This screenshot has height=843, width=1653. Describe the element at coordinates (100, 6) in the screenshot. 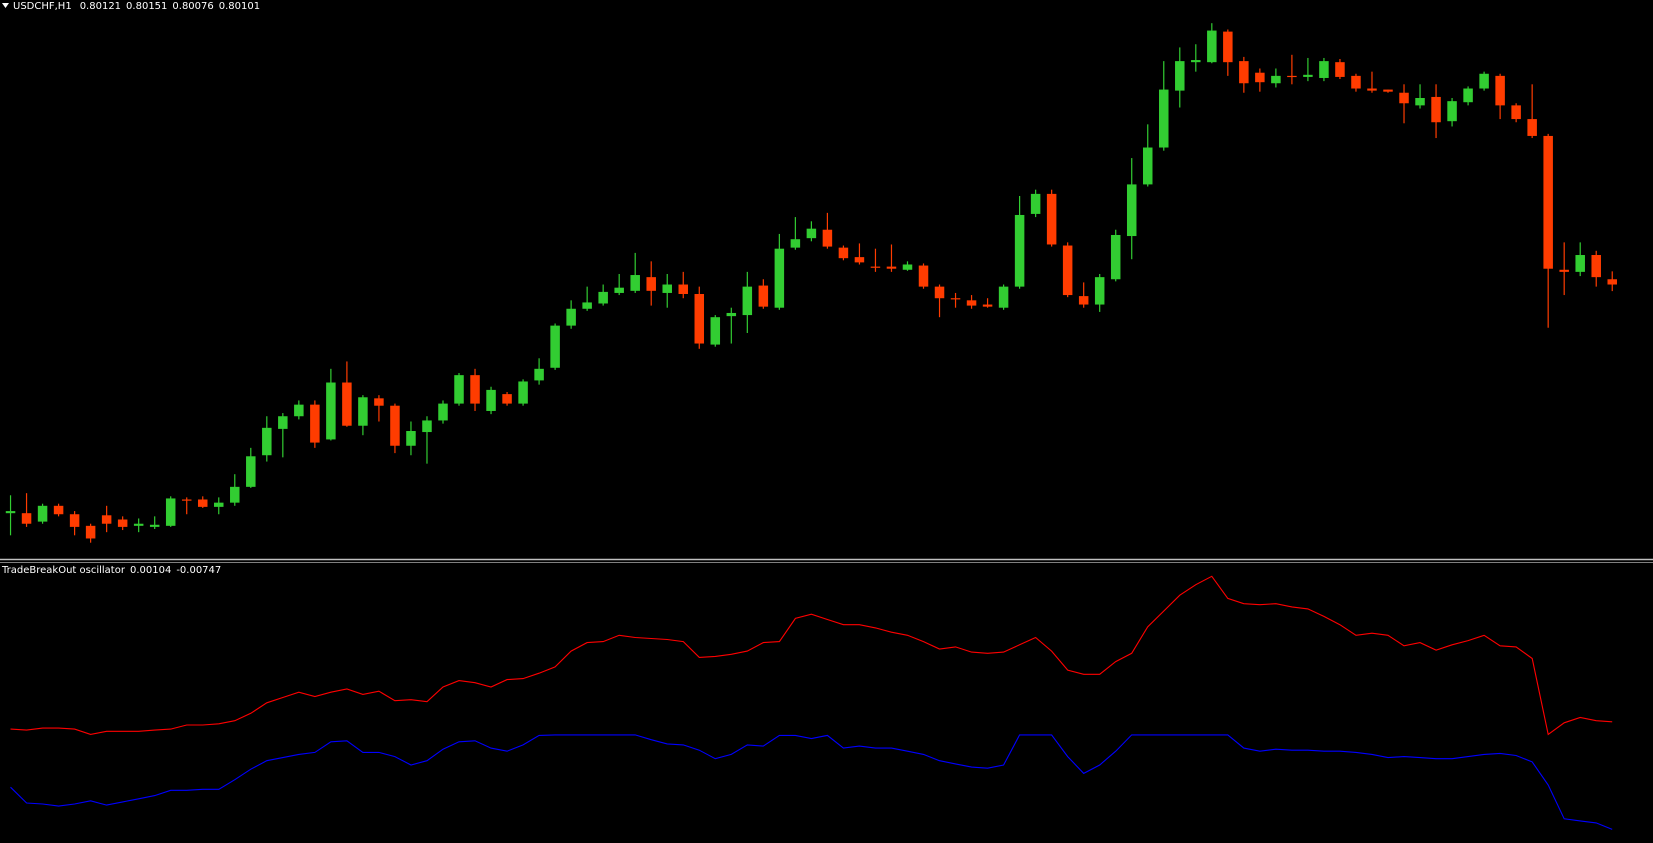

I see `last-open: 0.80121` at that location.